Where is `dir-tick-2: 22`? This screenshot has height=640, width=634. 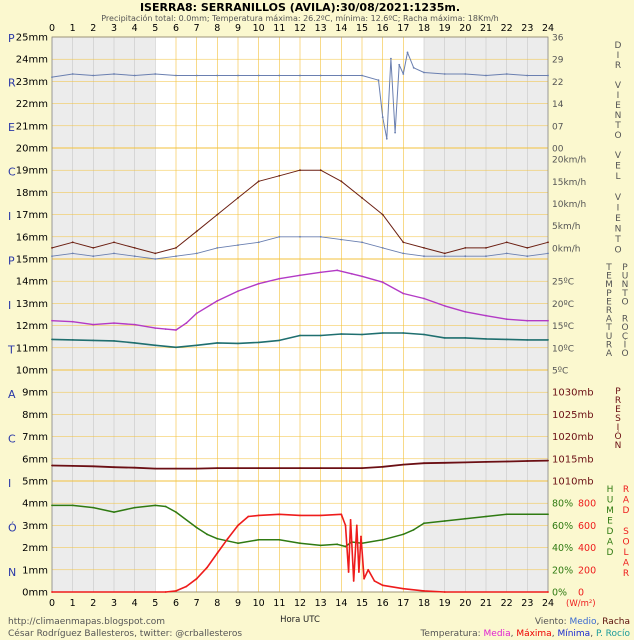 dir-tick-2: 22 is located at coordinates (557, 83).